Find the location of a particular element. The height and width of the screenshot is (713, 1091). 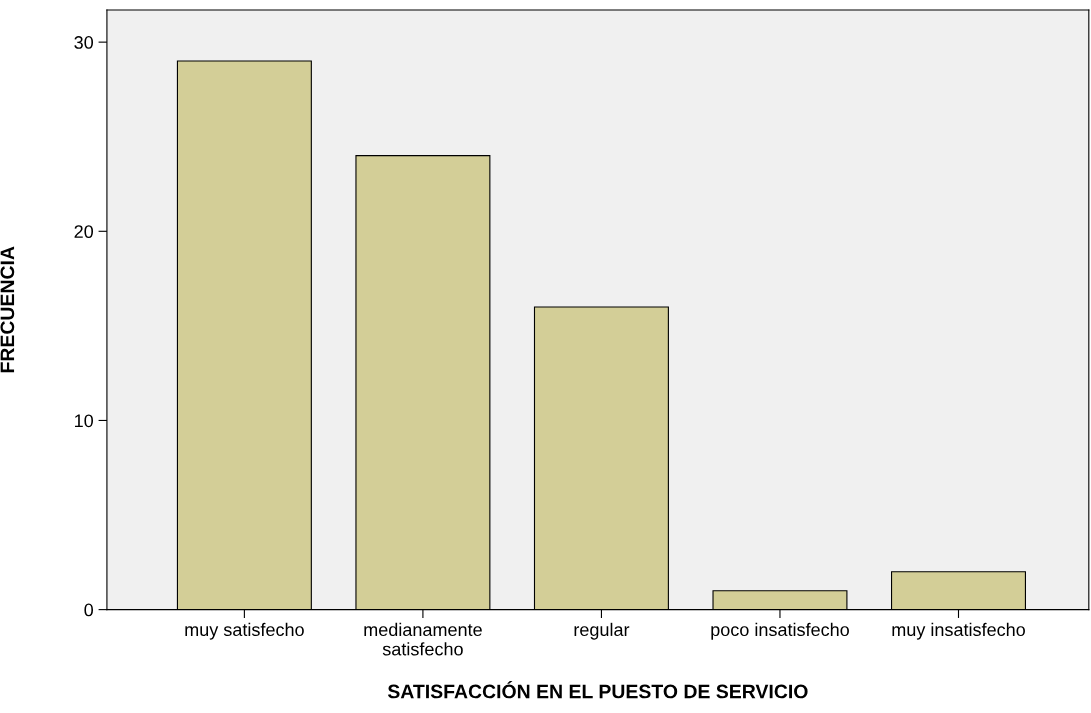

x-tick-label: regular is located at coordinates (602, 631).